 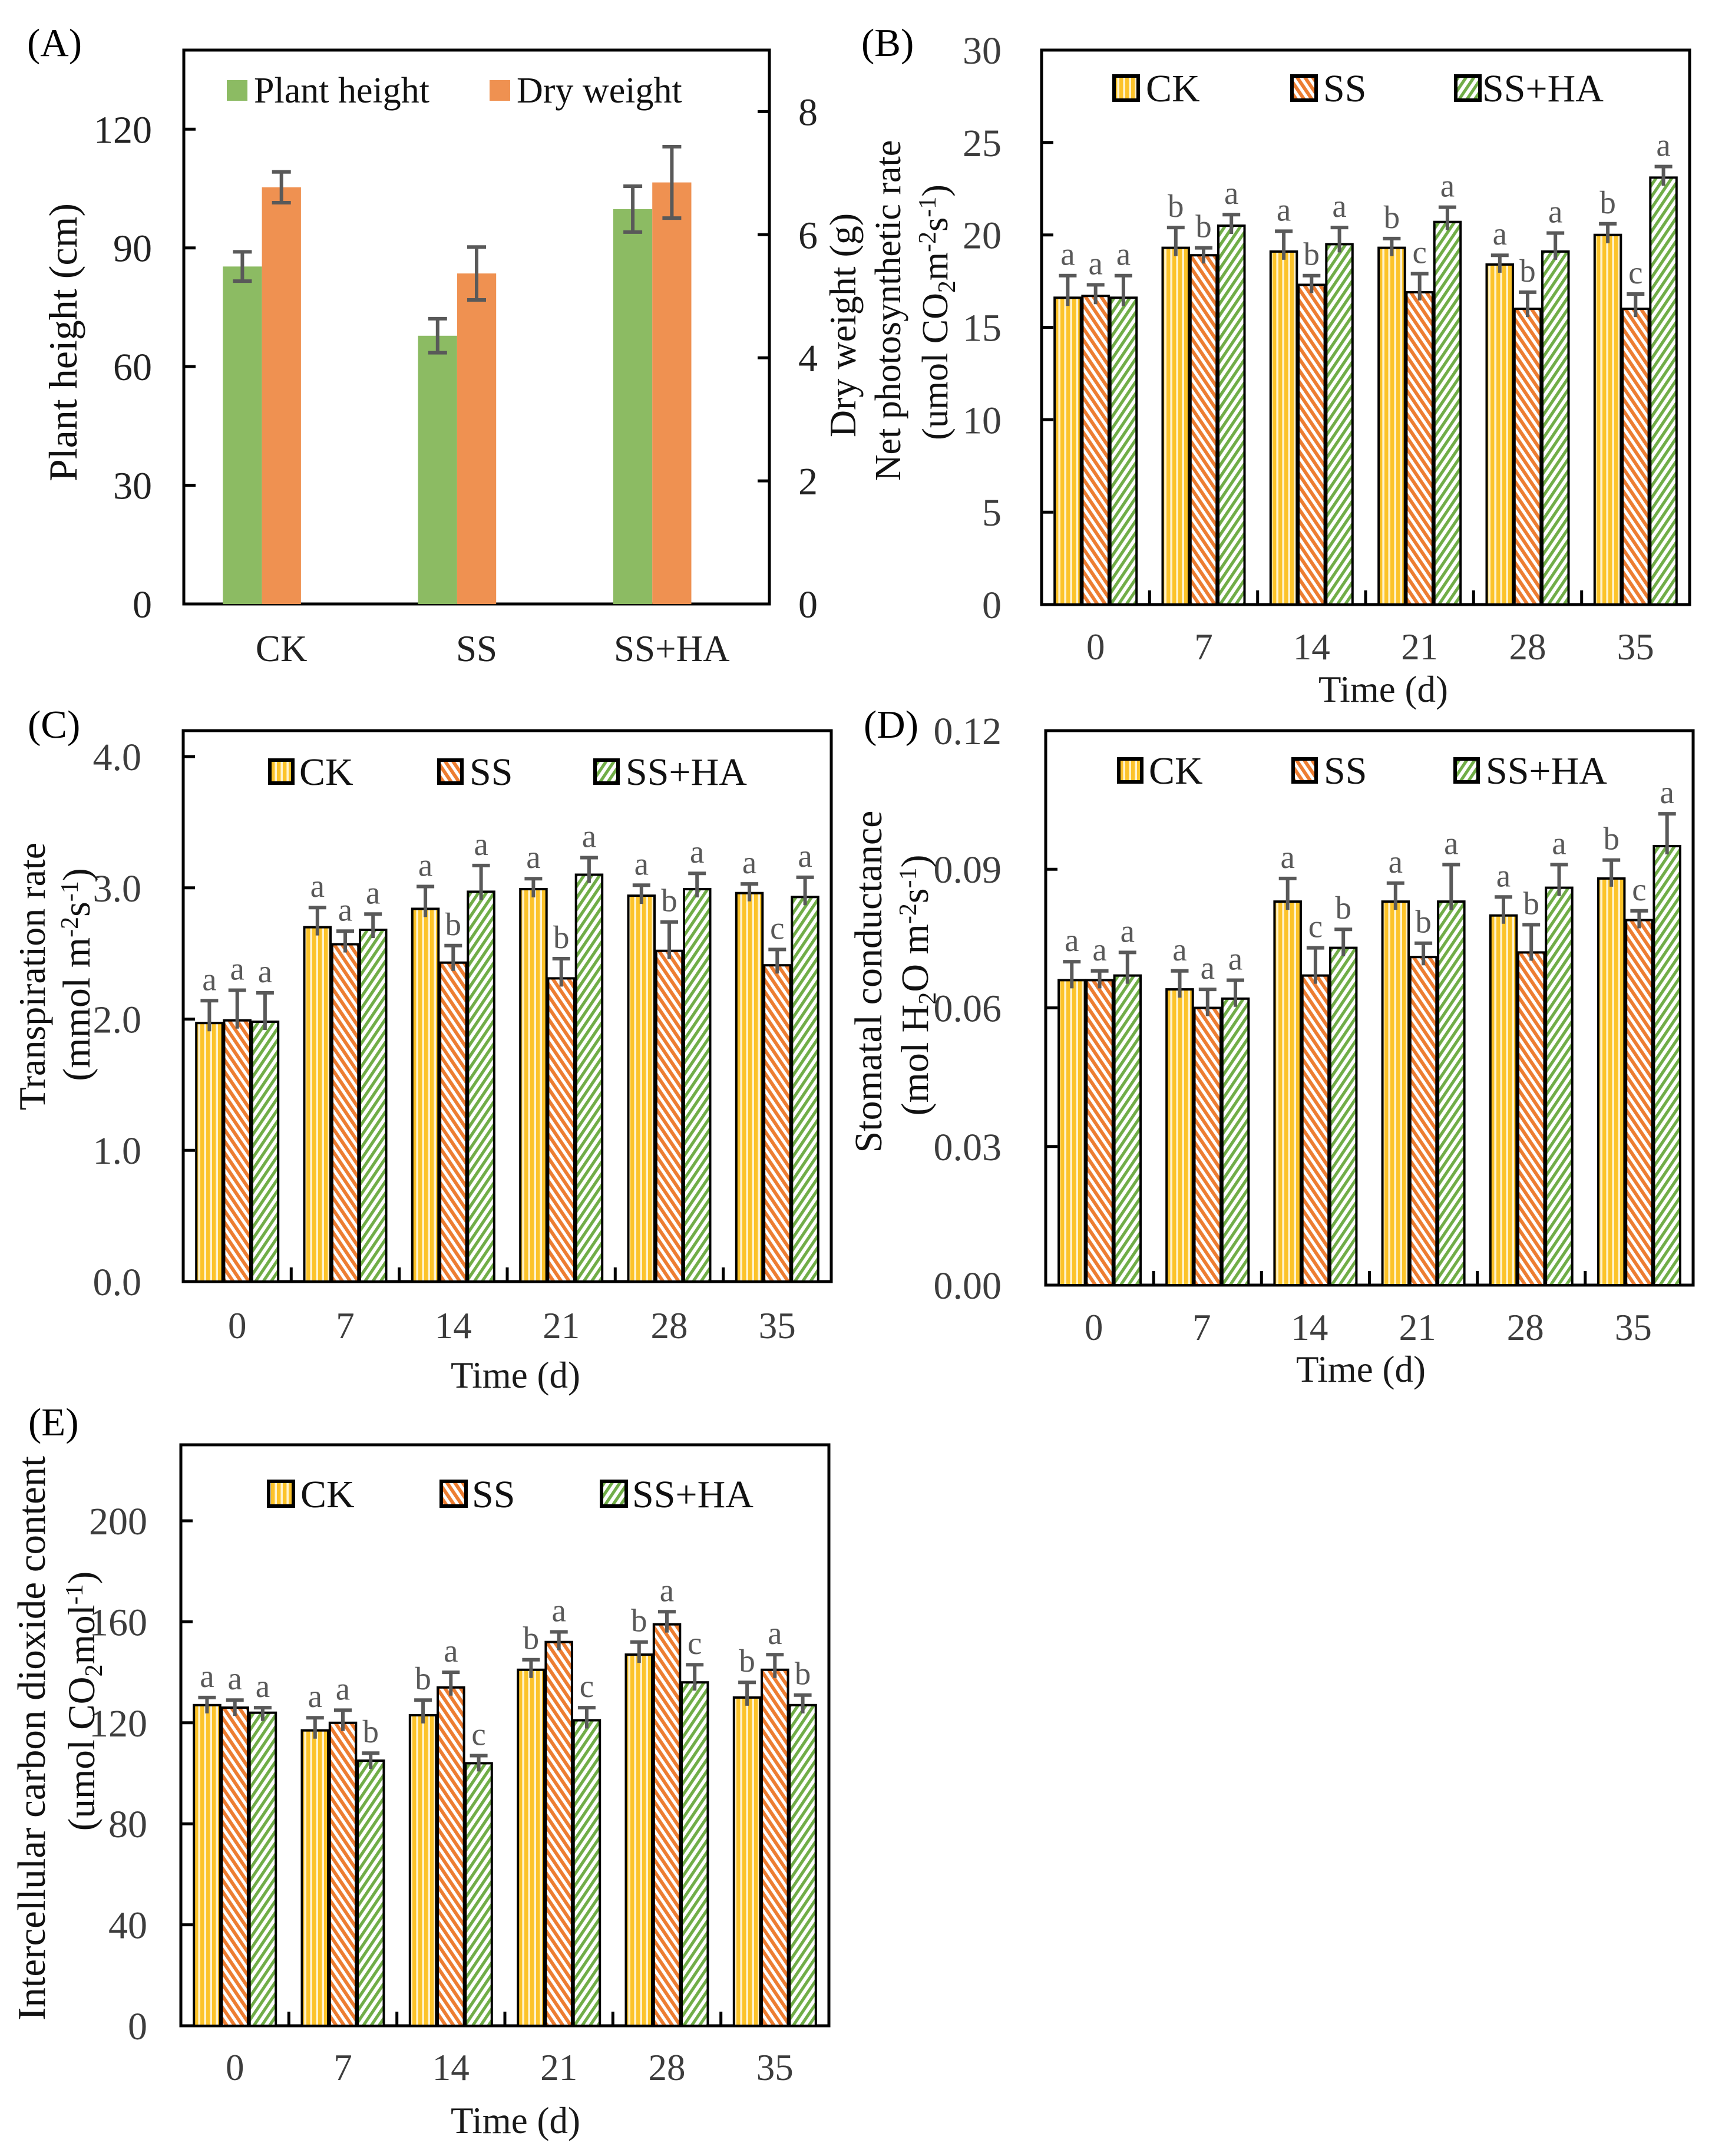 What do you see at coordinates (63, 342) in the screenshot?
I see `svg-text: Plant height (cm)` at bounding box center [63, 342].